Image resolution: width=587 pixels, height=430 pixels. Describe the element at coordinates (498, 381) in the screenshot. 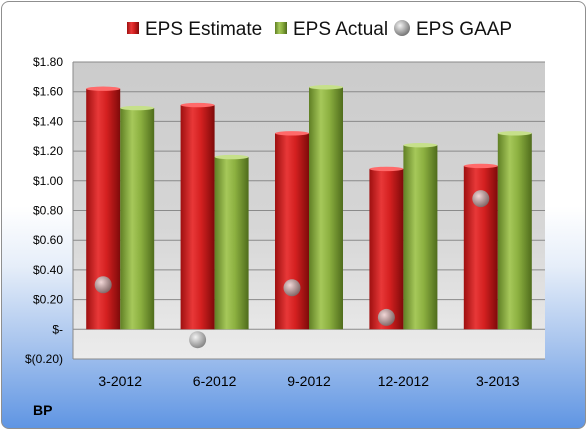

I see `x-tick-label: 3-2013` at that location.